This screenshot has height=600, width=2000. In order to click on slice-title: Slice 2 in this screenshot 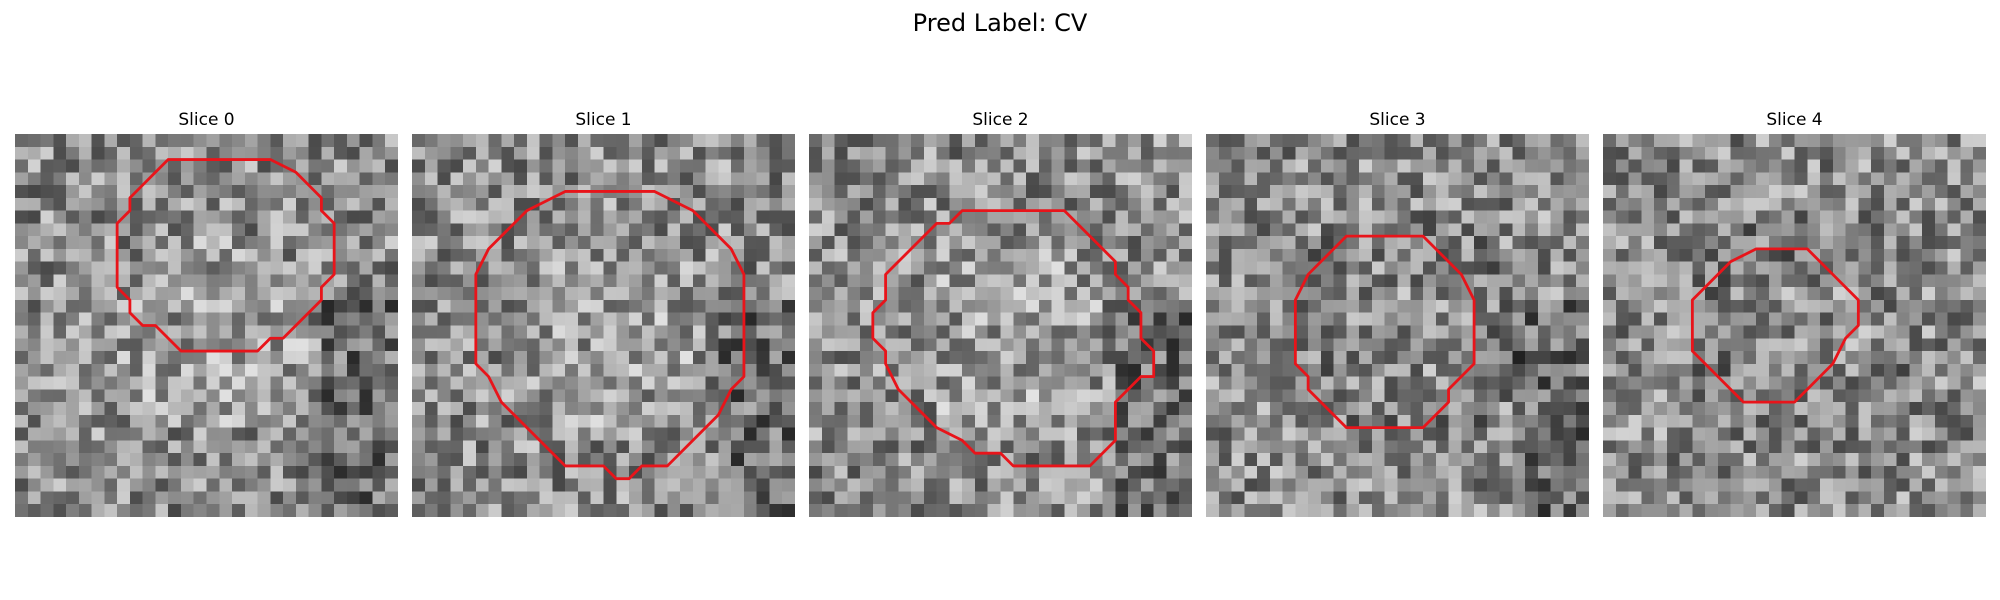, I will do `click(1000, 120)`.